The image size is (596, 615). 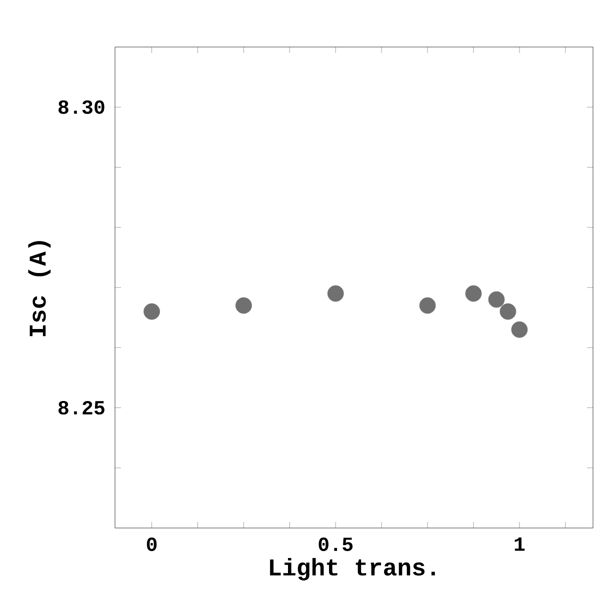 What do you see at coordinates (519, 544) in the screenshot?
I see `x-tick-label: 1` at bounding box center [519, 544].